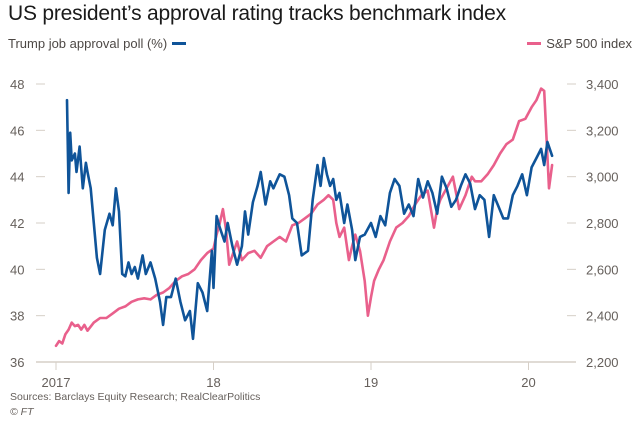 Image resolution: width=640 pixels, height=427 pixels. Describe the element at coordinates (17, 269) in the screenshot. I see `y-left-tick-label: 40` at that location.